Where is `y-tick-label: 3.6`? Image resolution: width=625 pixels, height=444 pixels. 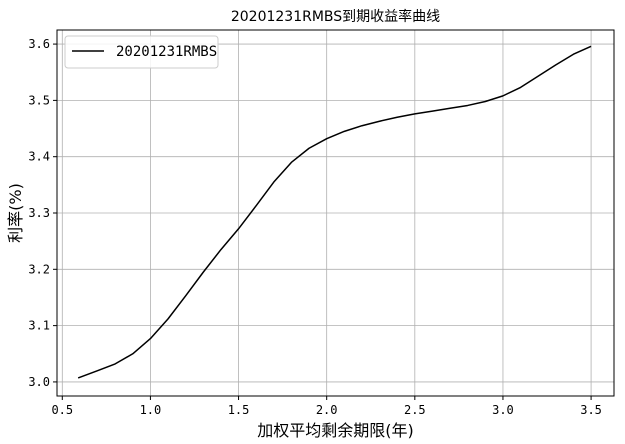
y-tick-label: 3.6 is located at coordinates (39, 44).